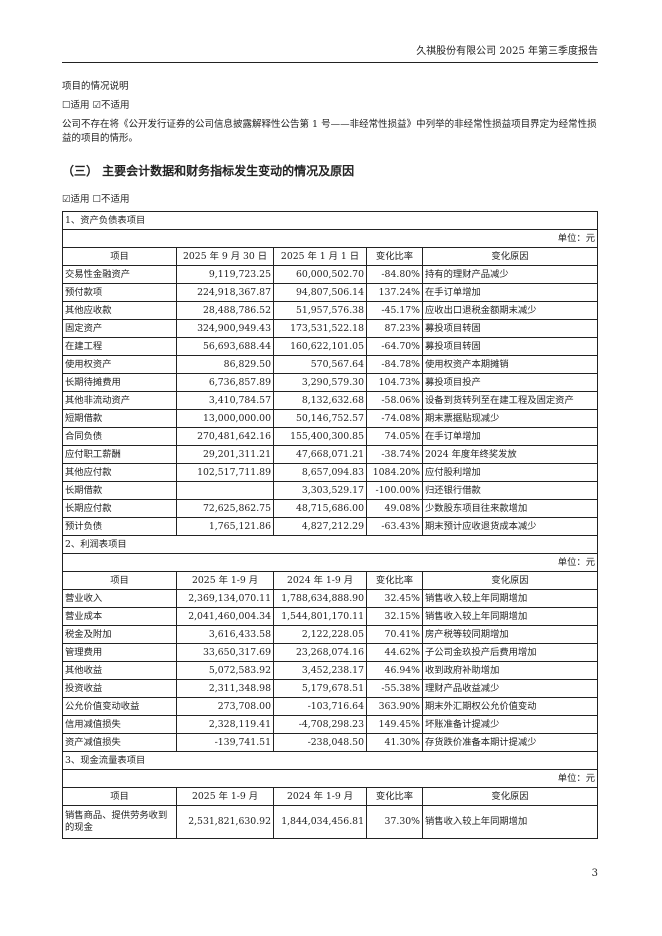 The width and height of the screenshot is (662, 936). Describe the element at coordinates (510, 490) in the screenshot. I see `change-reason: 归还银行借款` at that location.